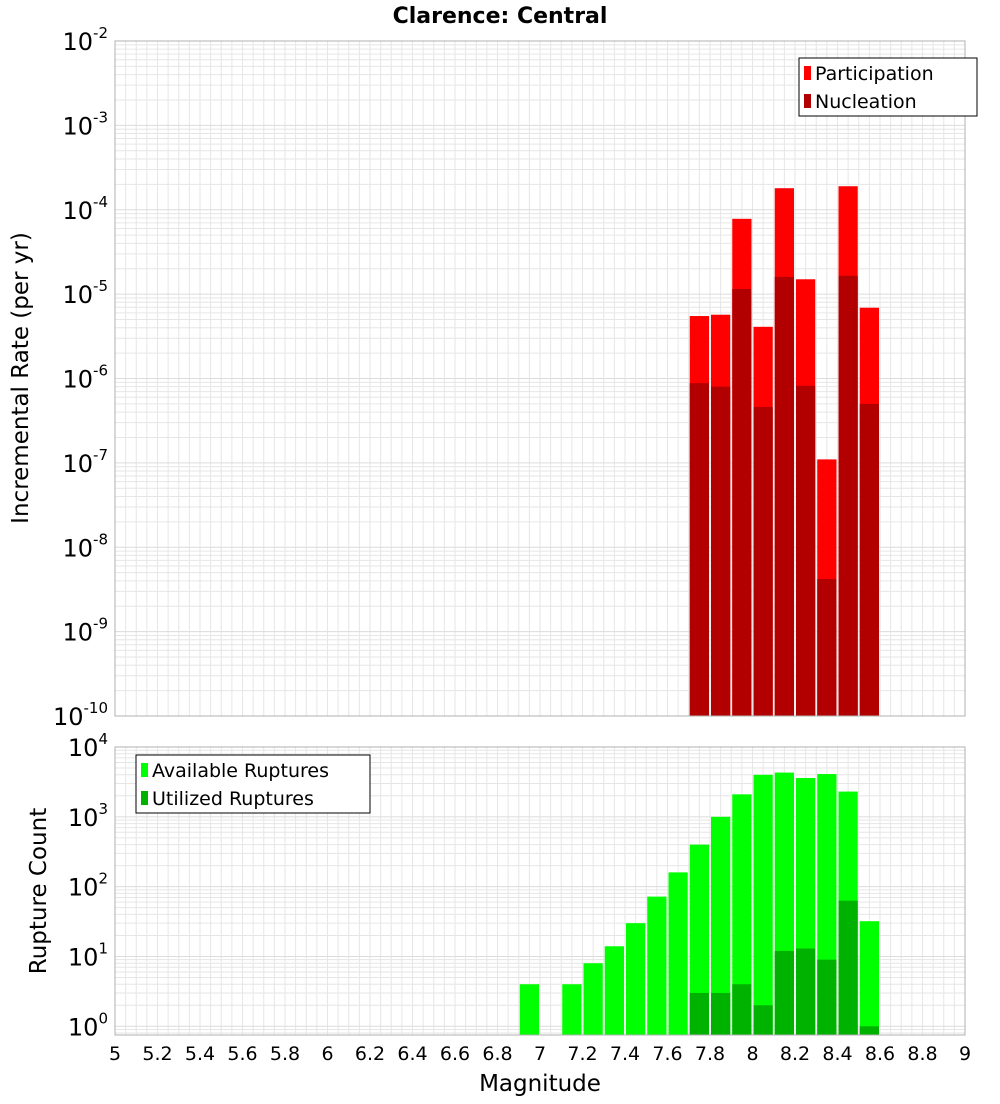  I want to click on count-legend-box, so click(253, 784).